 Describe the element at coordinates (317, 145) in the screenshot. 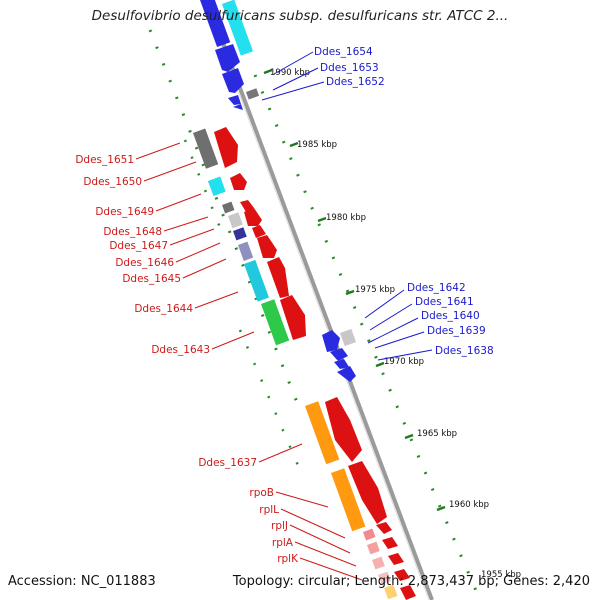

I see `tick-label: 1985 kbp` at that location.